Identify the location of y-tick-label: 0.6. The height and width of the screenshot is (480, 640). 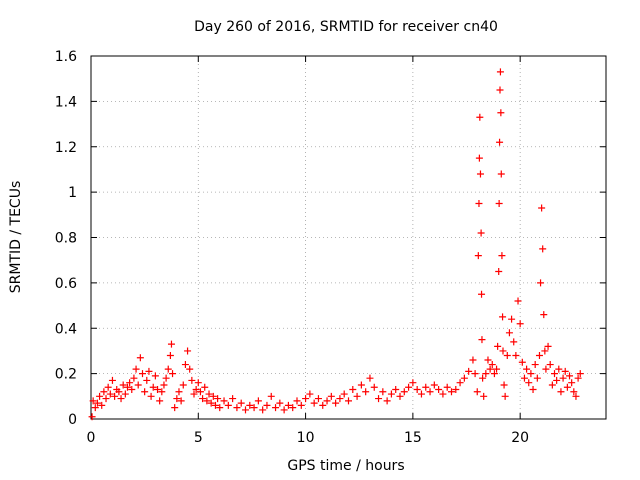
(66, 284).